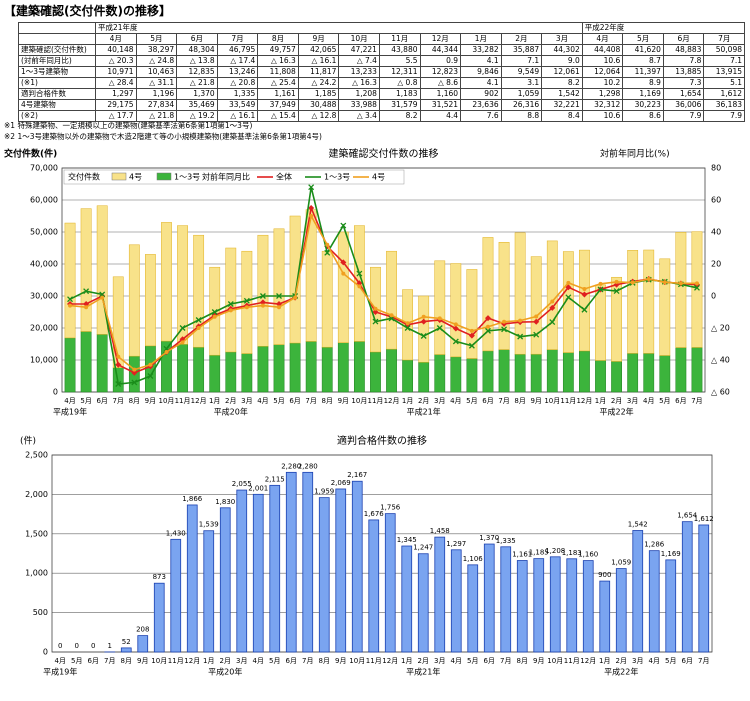  I want to click on value-label: 2,280, so click(291, 466).